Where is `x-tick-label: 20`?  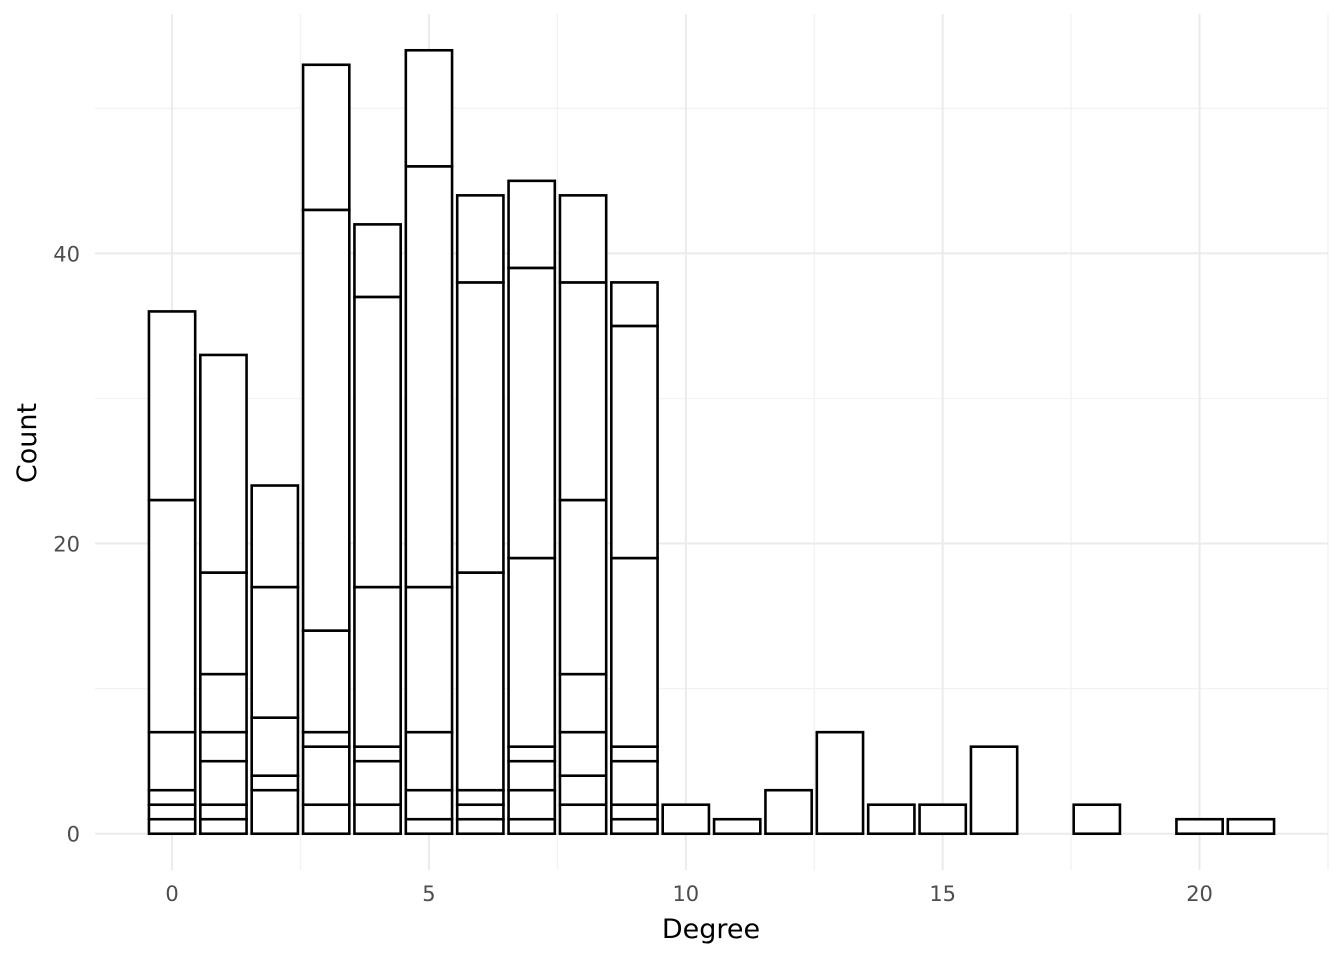 x-tick-label: 20 is located at coordinates (1199, 894).